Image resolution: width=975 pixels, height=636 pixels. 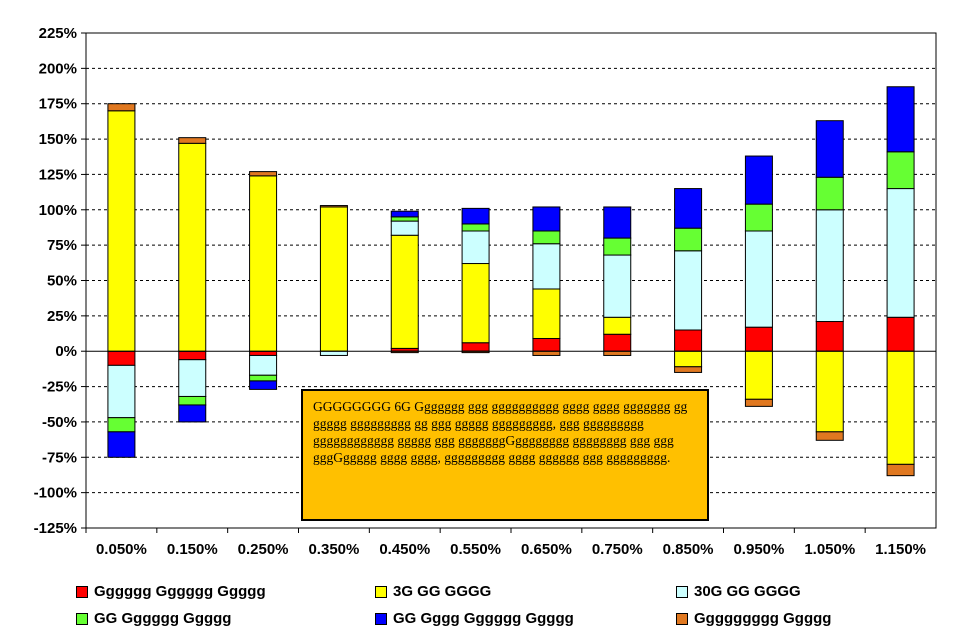 I want to click on y-tick-label: 125%, so click(x=58, y=174).